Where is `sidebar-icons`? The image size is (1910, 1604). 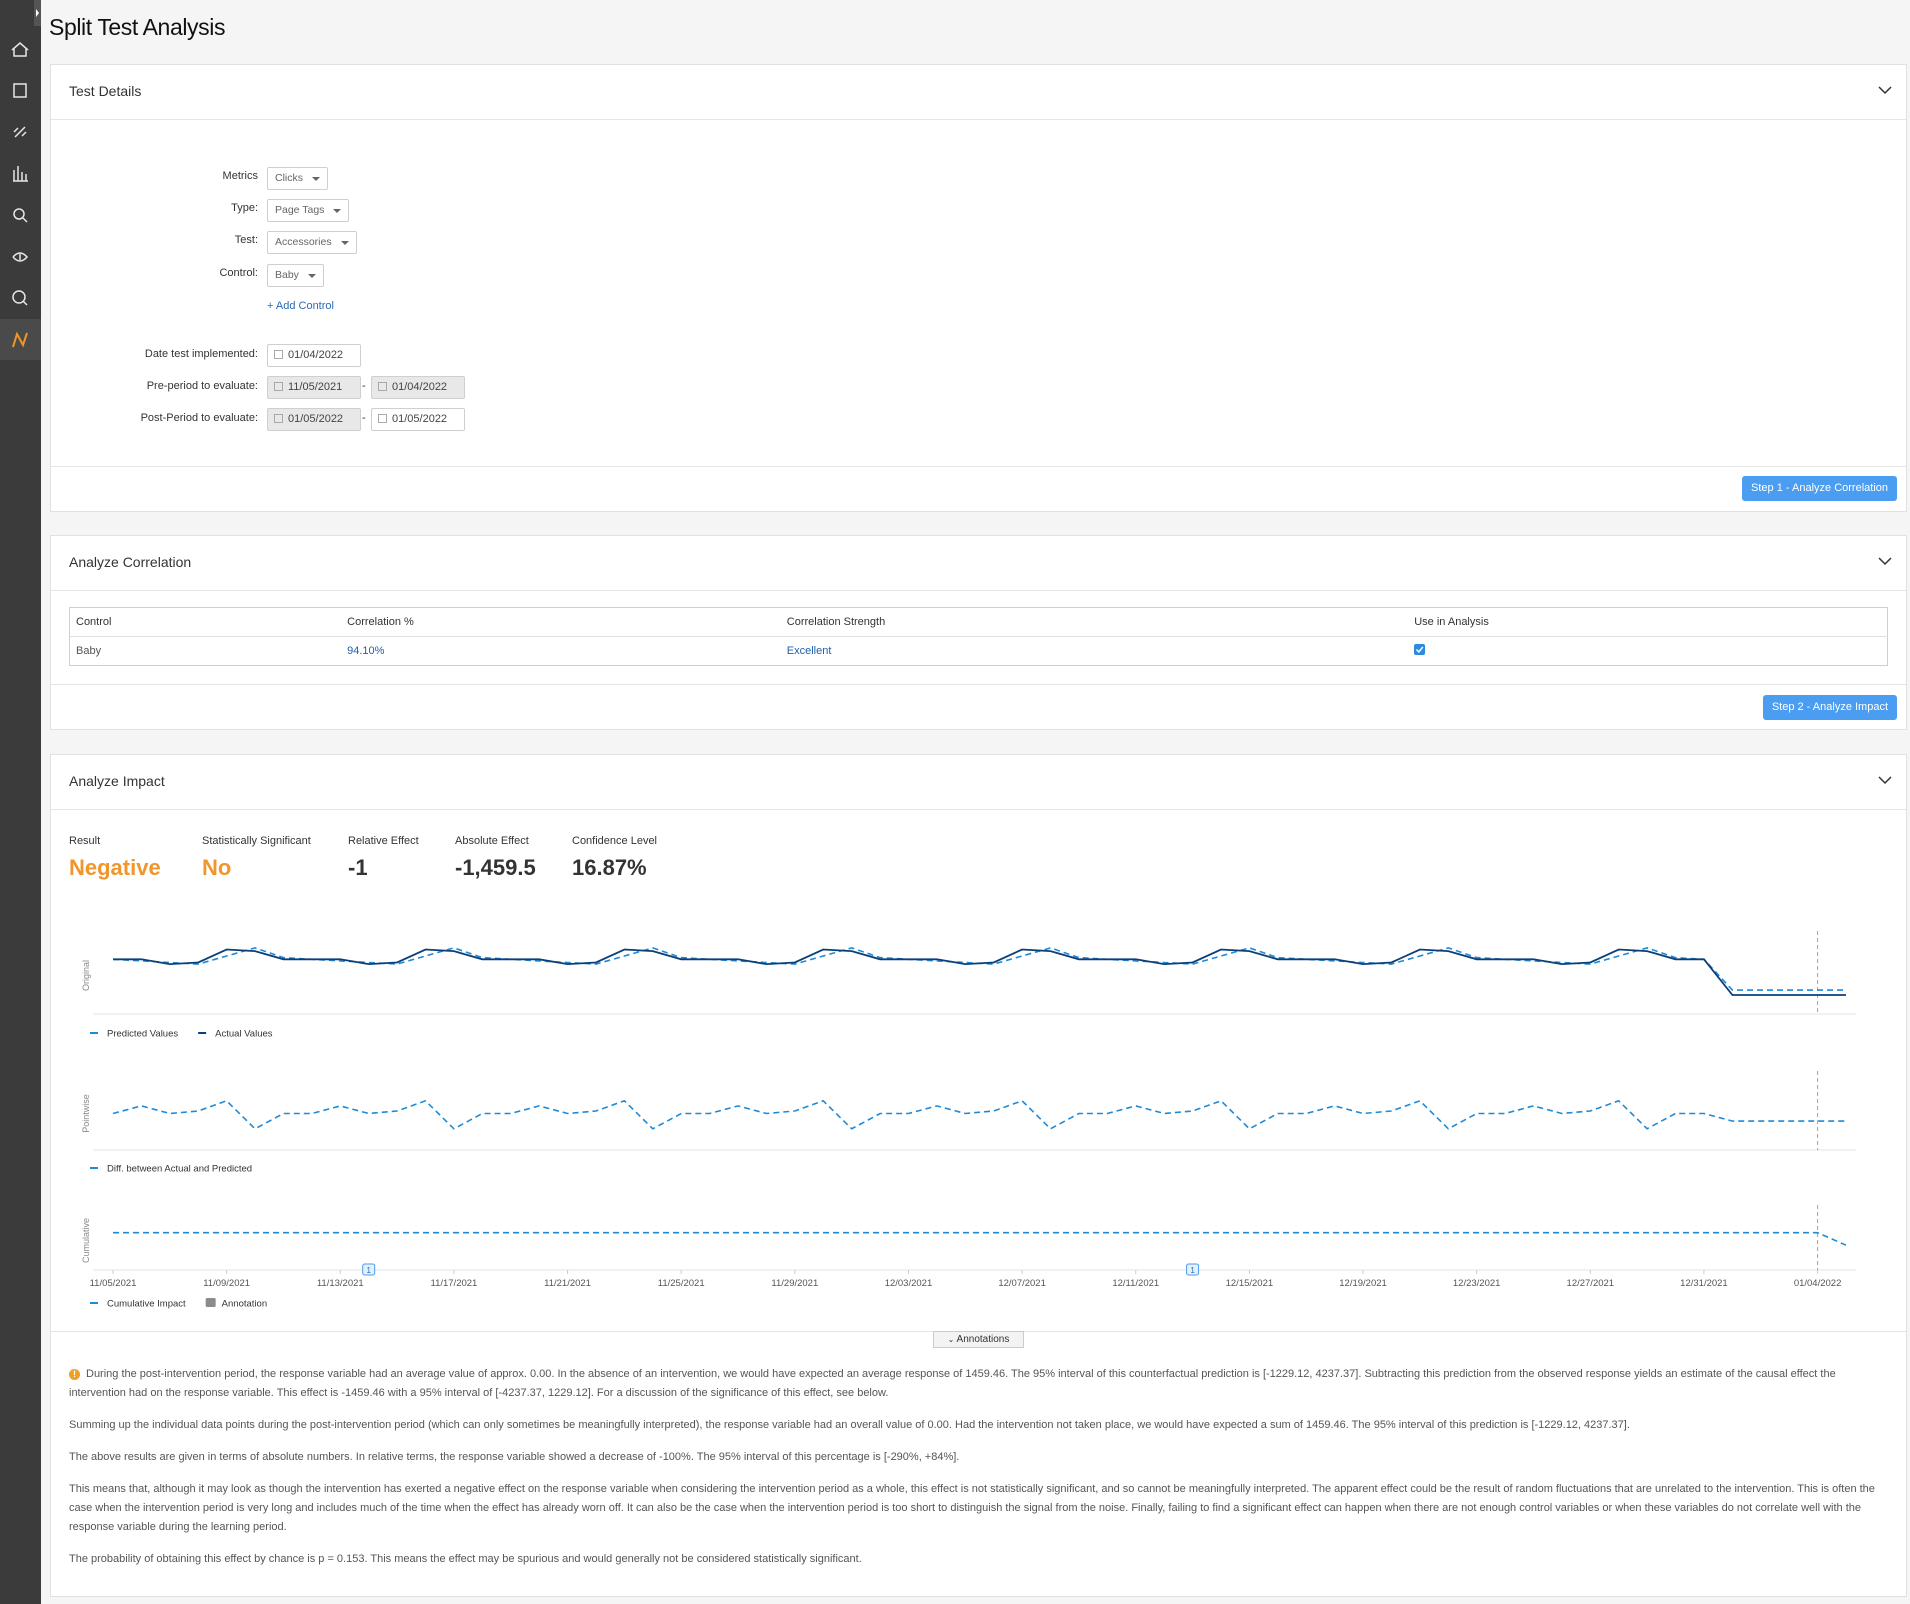
sidebar-icons is located at coordinates (20, 180).